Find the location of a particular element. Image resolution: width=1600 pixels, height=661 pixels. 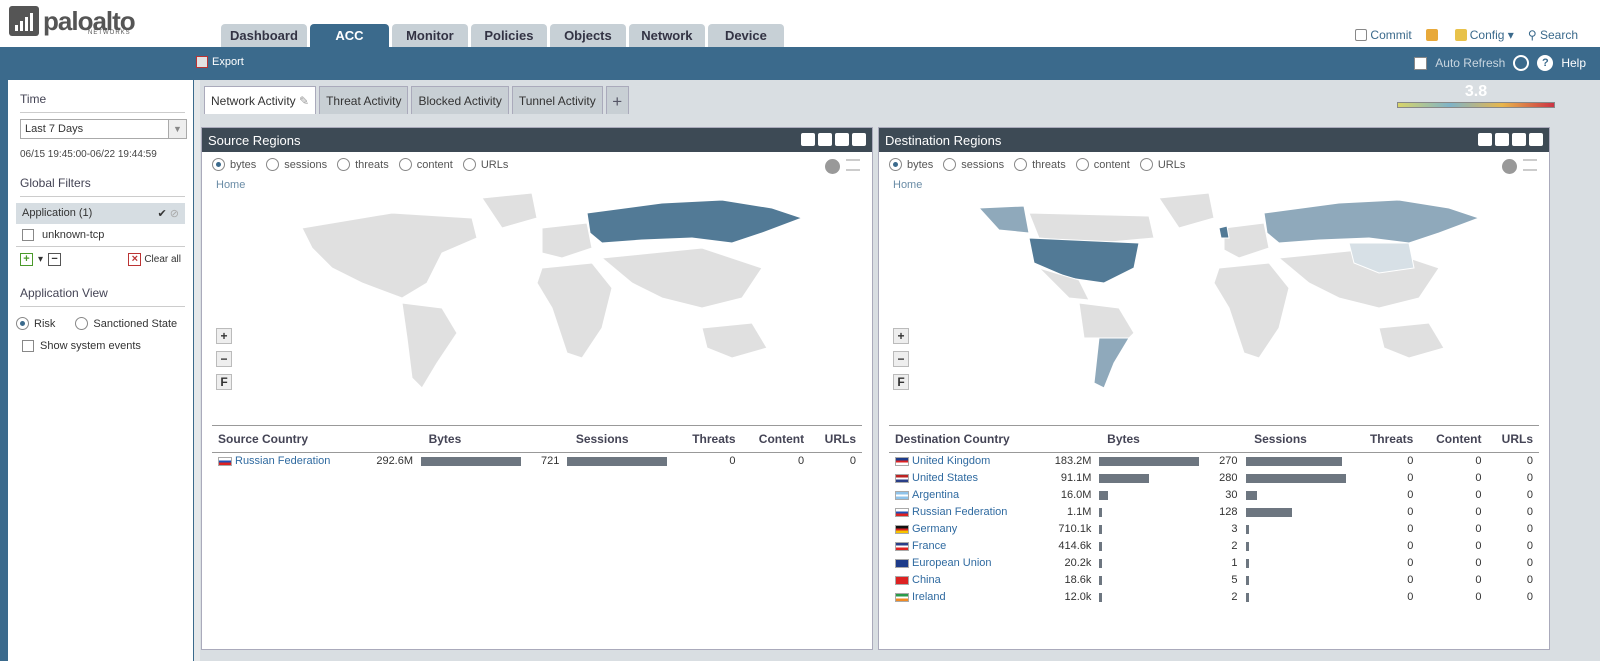

filter-group-header: Application (1) ✔ ⊘ is located at coordinates (100, 213).